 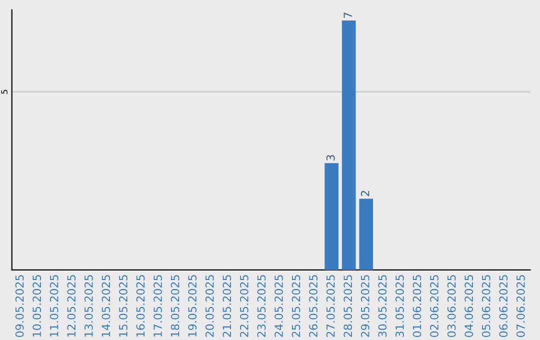 What do you see at coordinates (261, 306) in the screenshot?
I see `x-tick-label: 23.05.2025` at bounding box center [261, 306].